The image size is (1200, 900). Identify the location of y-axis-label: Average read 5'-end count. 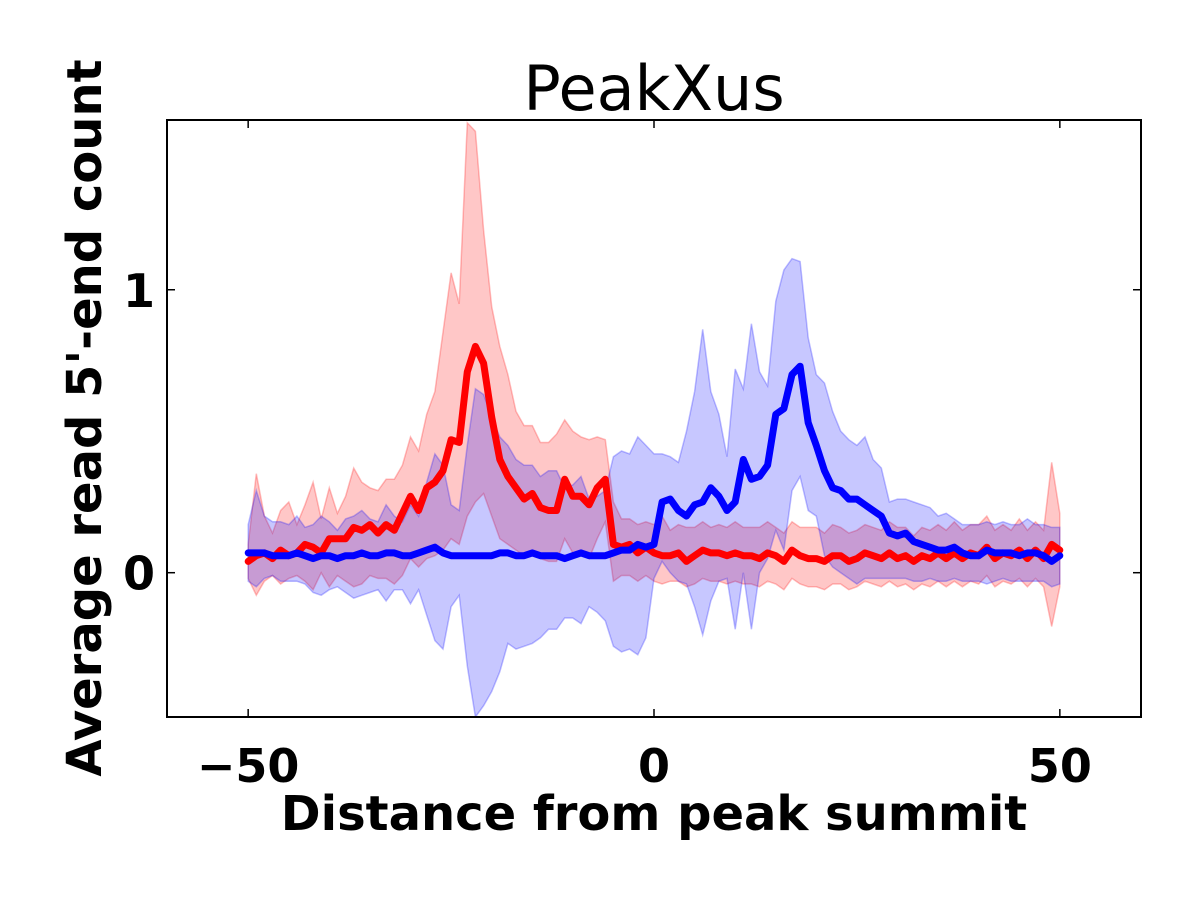
(85, 417).